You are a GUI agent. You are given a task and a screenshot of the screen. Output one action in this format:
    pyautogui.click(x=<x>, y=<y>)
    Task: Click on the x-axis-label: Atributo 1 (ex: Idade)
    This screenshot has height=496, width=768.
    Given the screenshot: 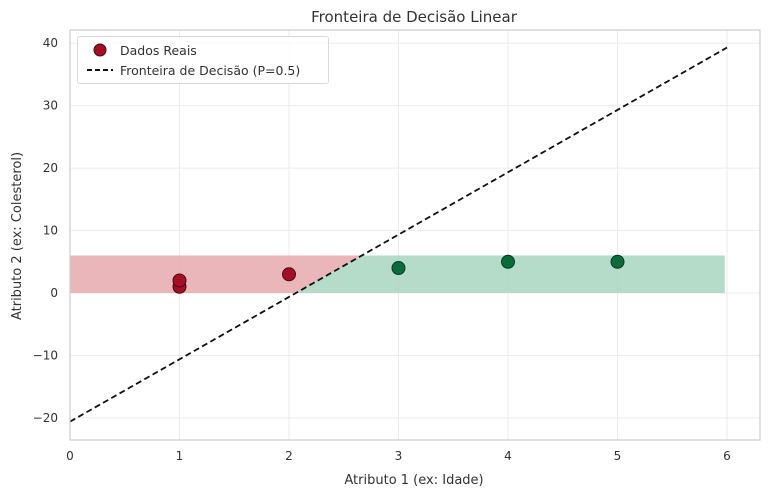 What is the action you would take?
    pyautogui.click(x=413, y=480)
    